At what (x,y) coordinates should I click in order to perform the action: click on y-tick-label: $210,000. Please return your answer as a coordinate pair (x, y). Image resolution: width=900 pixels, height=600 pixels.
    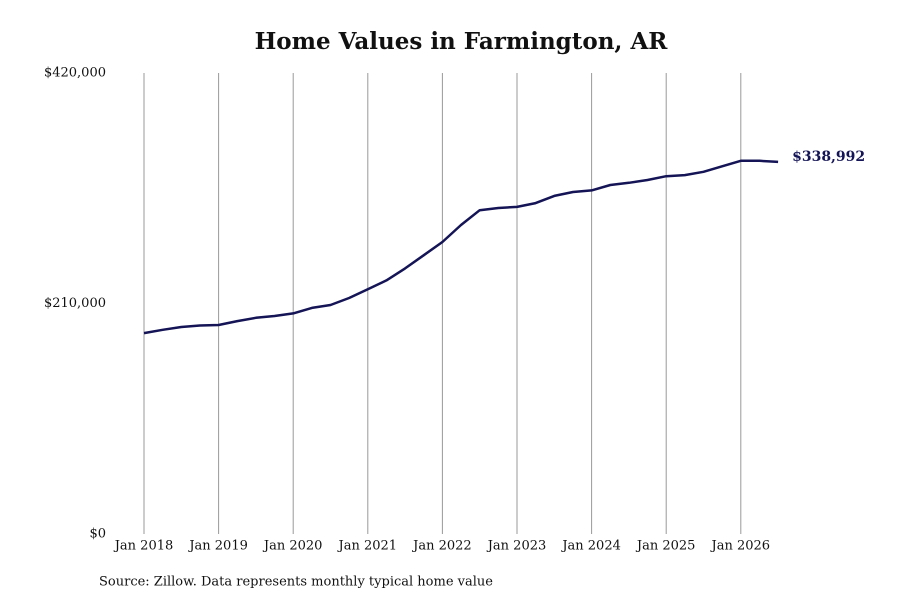
    Looking at the image, I should click on (75, 303).